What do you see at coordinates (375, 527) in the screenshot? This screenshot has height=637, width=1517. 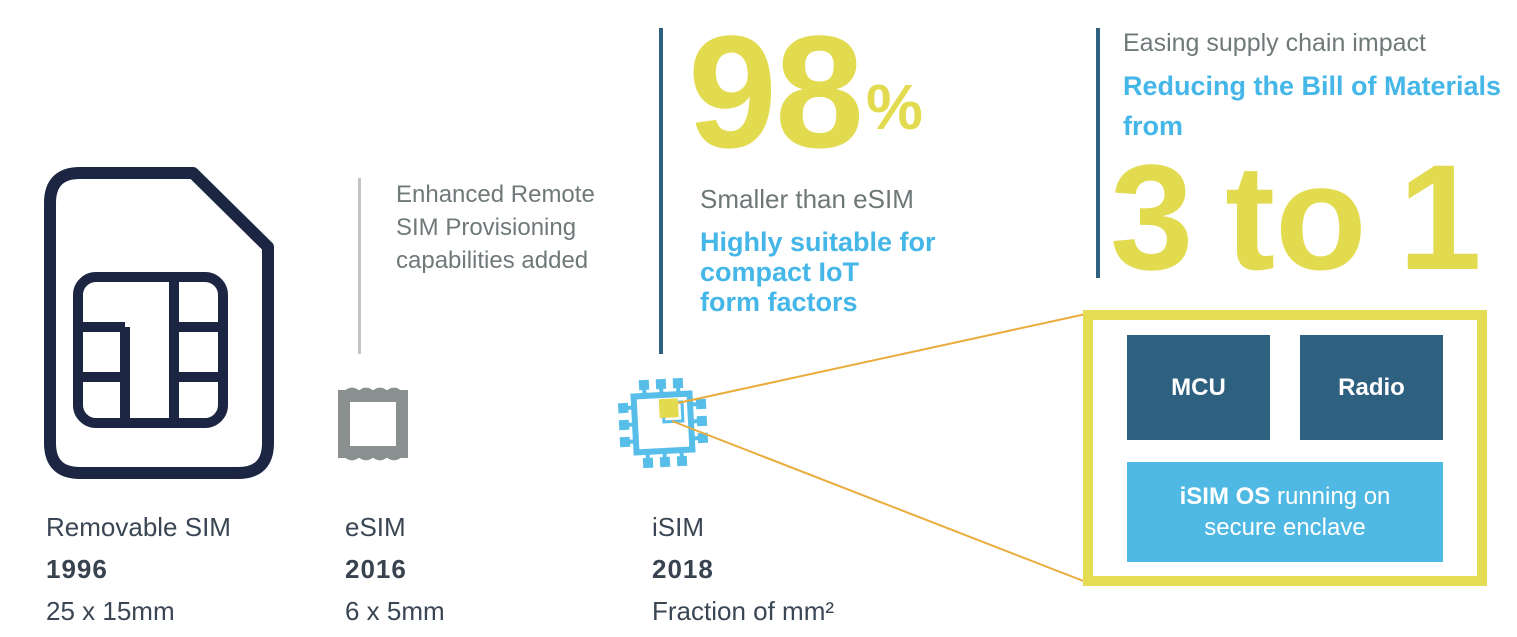 I see `esim-name: eSIM` at bounding box center [375, 527].